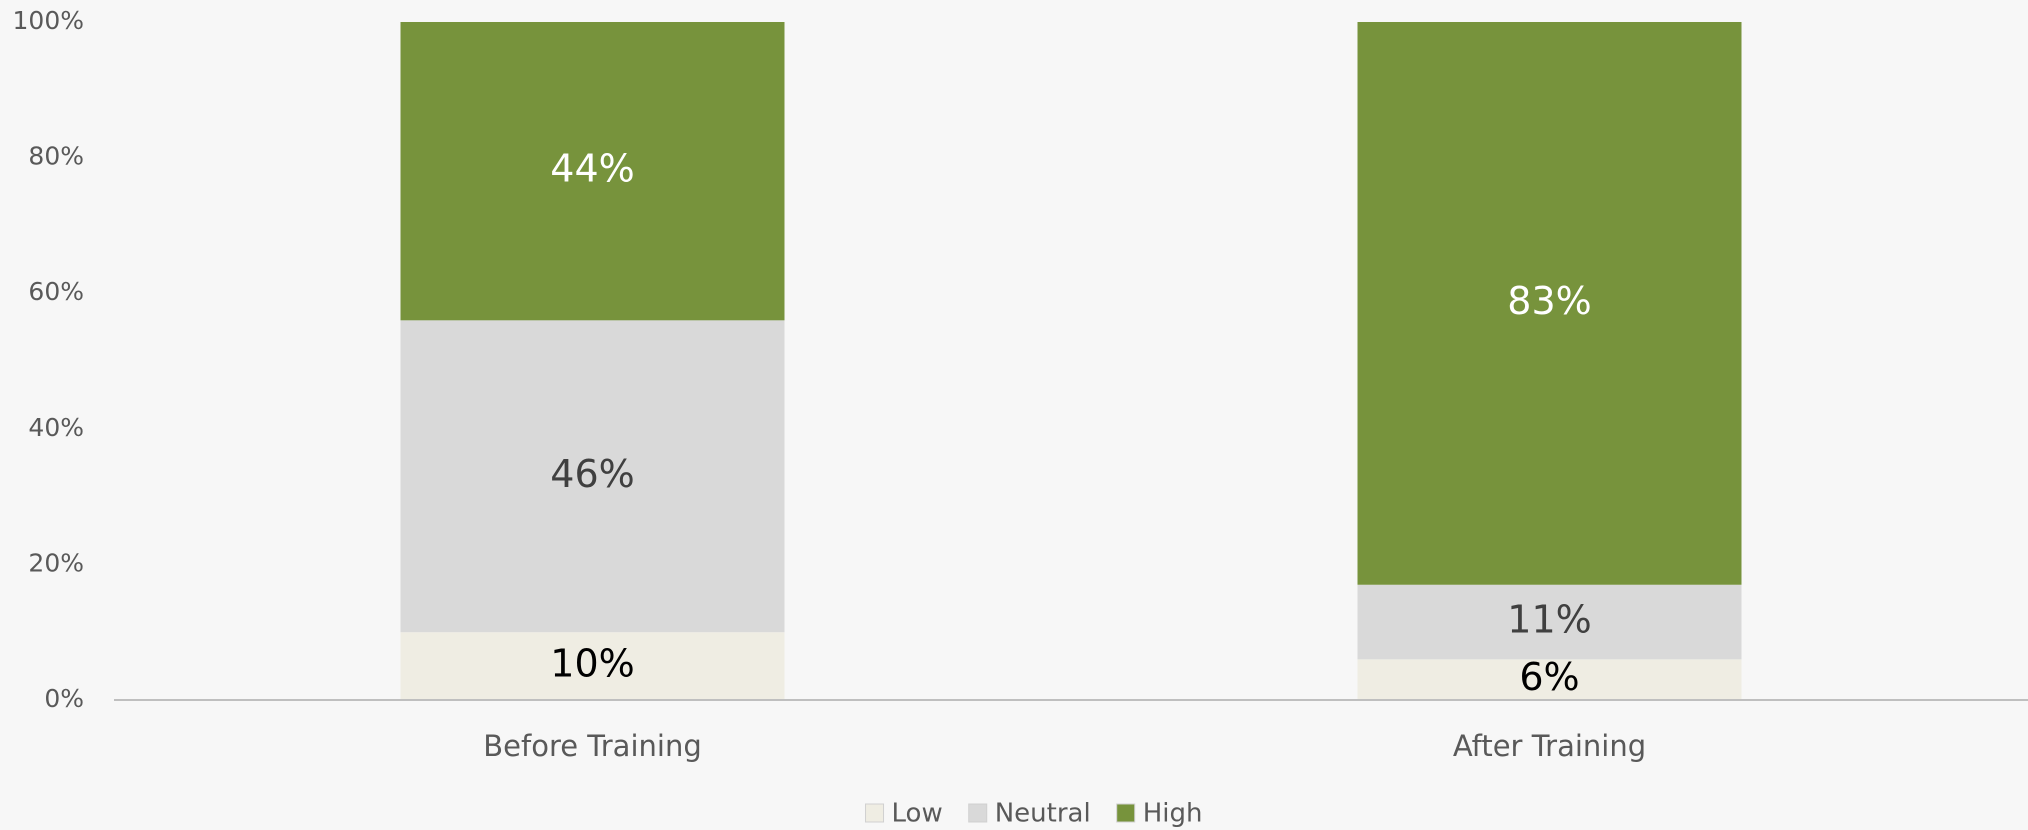 This screenshot has width=2028, height=830. I want to click on data-label: 46%, so click(592, 474).